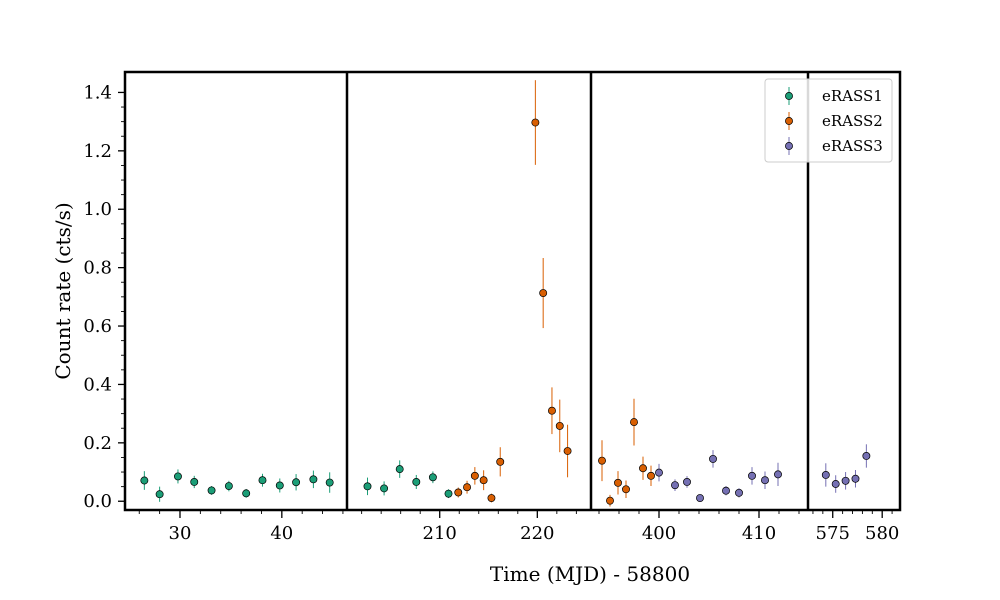  I want to click on x-axis-label: Time (MJD) - 58800, so click(590, 574).